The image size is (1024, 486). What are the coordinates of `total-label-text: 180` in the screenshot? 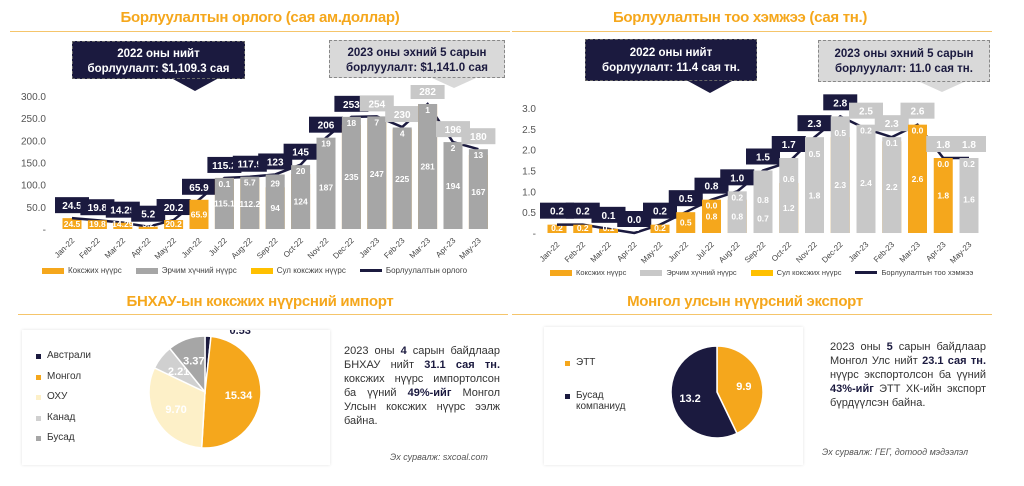 It's located at (478, 137).